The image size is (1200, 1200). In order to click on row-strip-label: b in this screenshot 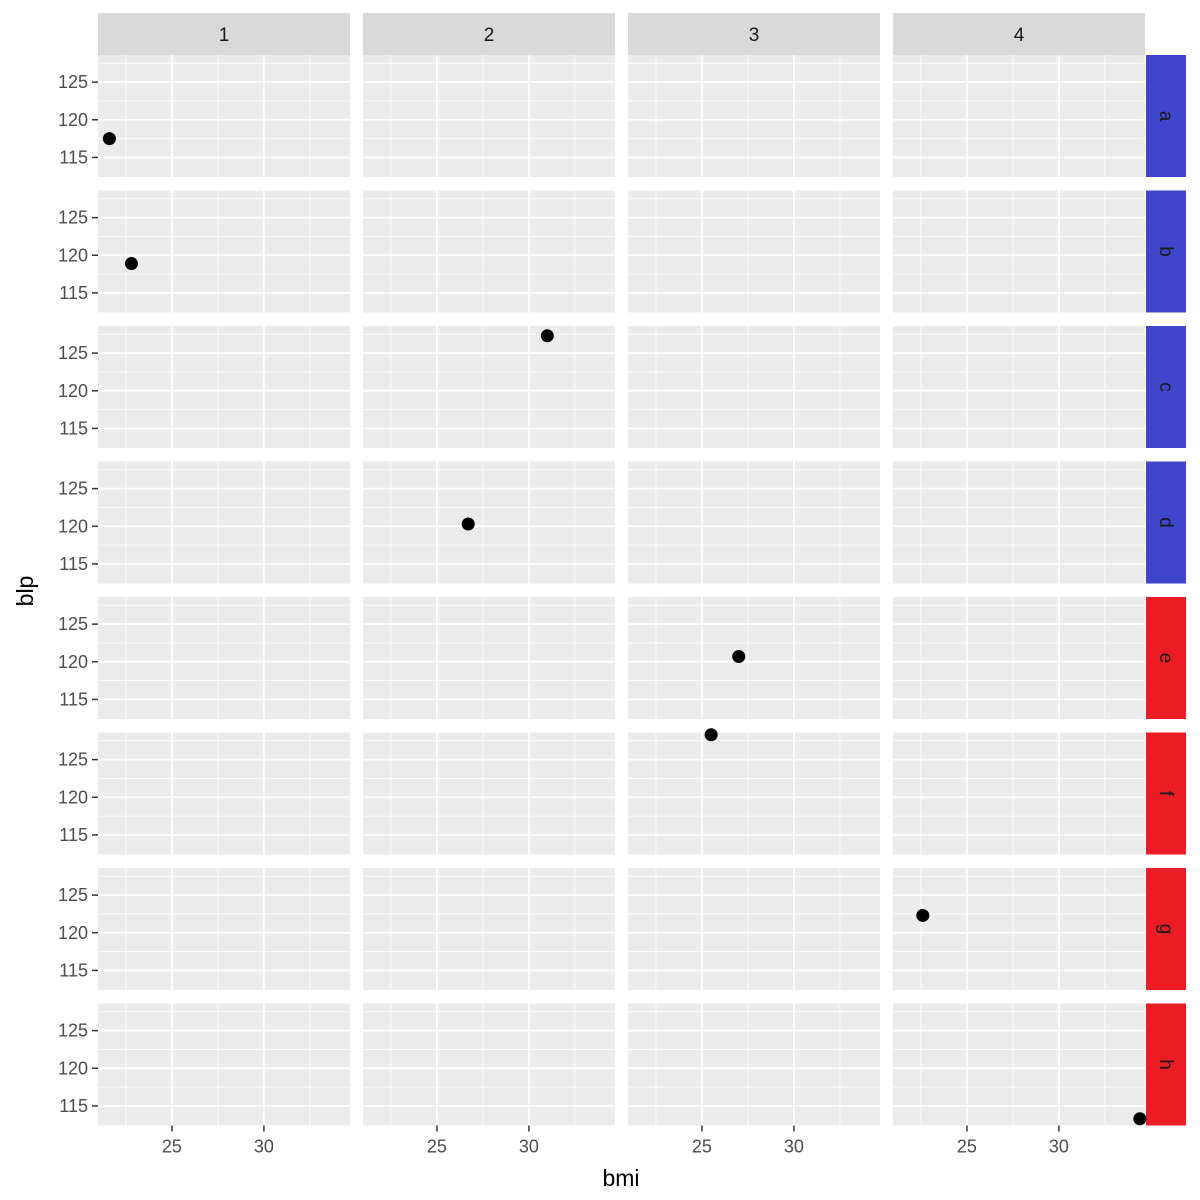, I will do `click(1165, 251)`.